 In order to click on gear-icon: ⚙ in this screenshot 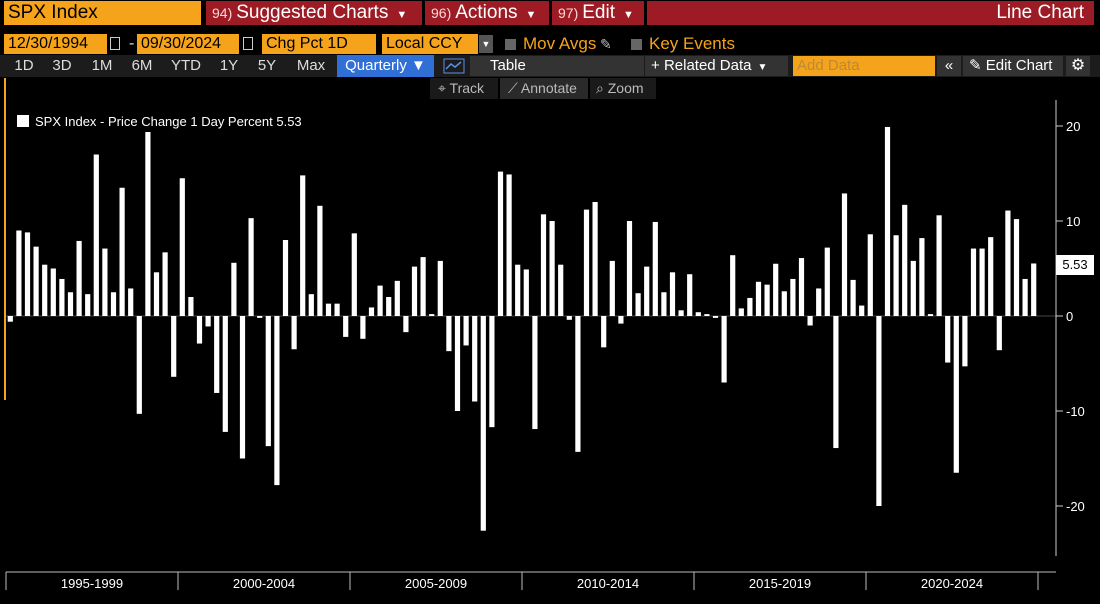, I will do `click(1078, 66)`.